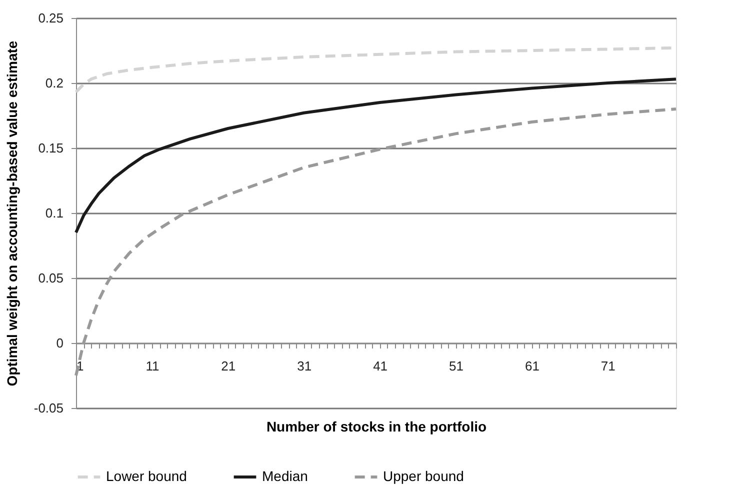 The width and height of the screenshot is (738, 490). What do you see at coordinates (153, 366) in the screenshot?
I see `x-tick-label: 11` at bounding box center [153, 366].